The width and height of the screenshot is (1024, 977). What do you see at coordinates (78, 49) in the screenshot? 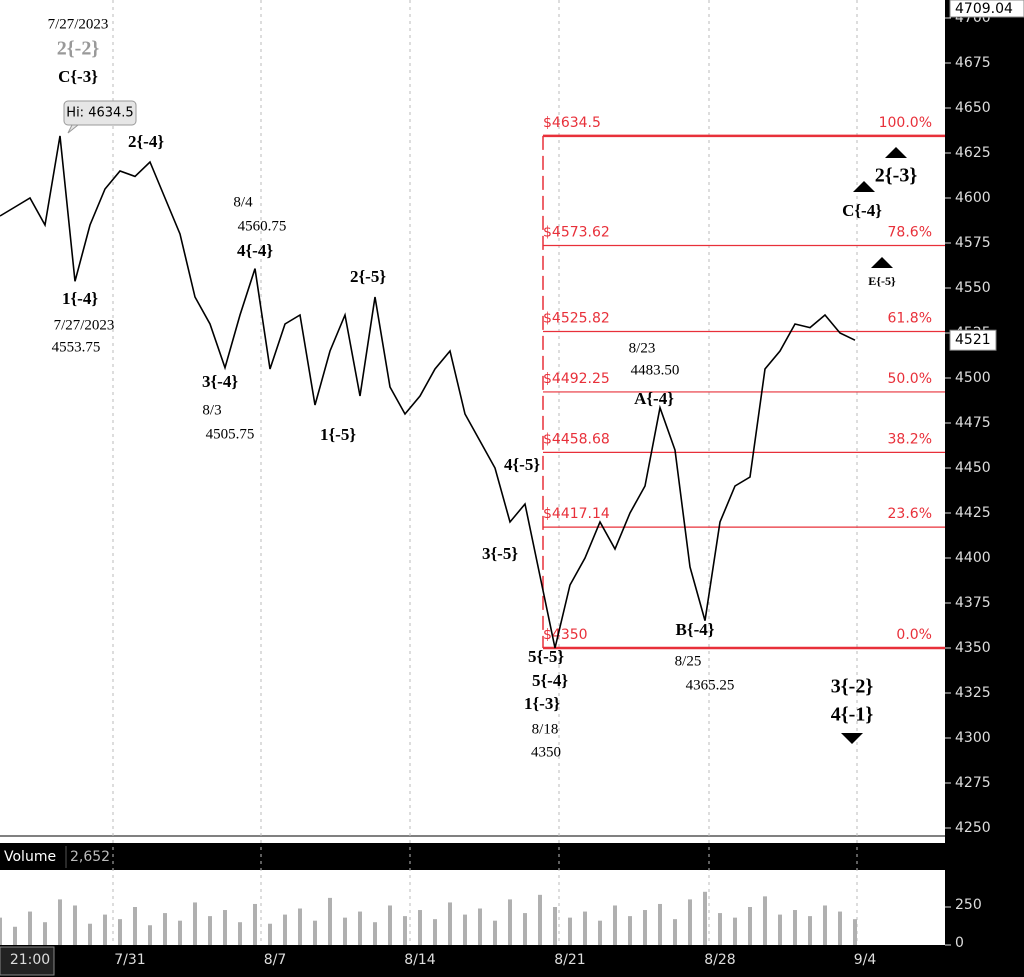
I see `annotation: 2{-2}` at bounding box center [78, 49].